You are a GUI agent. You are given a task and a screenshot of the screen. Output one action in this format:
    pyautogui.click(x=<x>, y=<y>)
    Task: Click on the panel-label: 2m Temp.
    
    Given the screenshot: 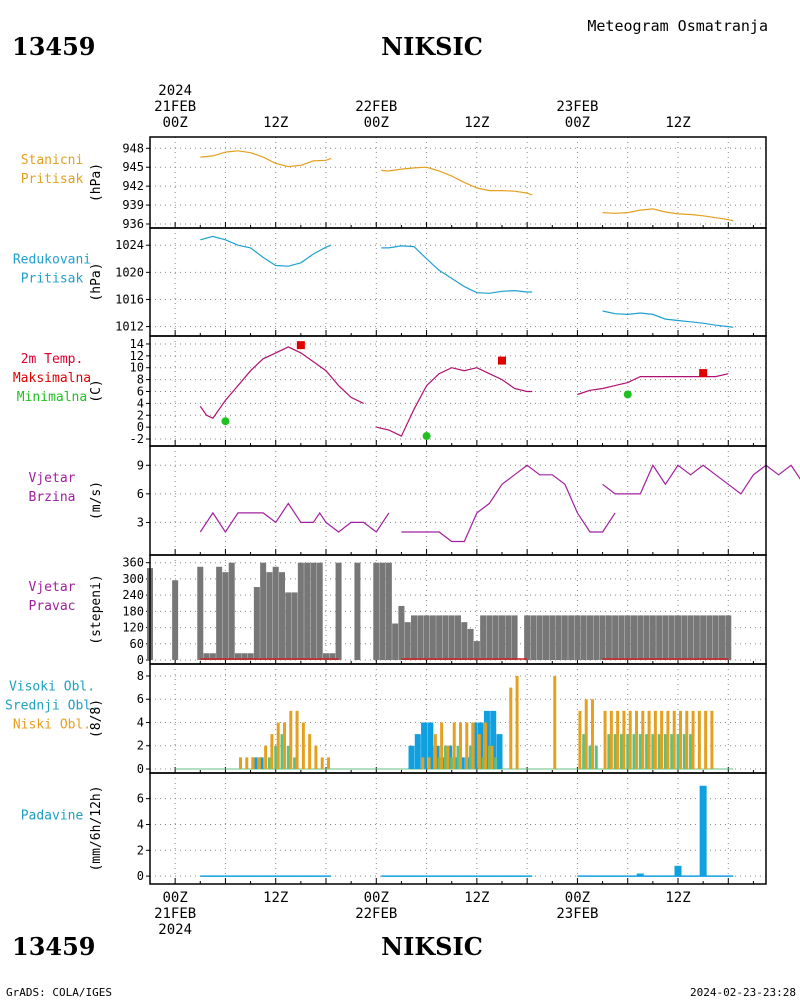 What is the action you would take?
    pyautogui.click(x=52, y=359)
    